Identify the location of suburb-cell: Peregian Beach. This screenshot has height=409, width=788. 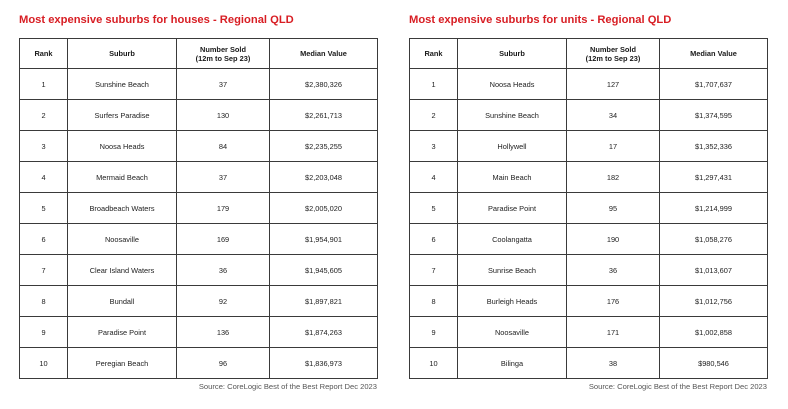
(122, 363).